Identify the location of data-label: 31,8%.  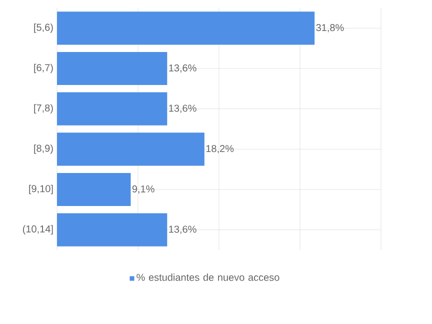
(330, 28).